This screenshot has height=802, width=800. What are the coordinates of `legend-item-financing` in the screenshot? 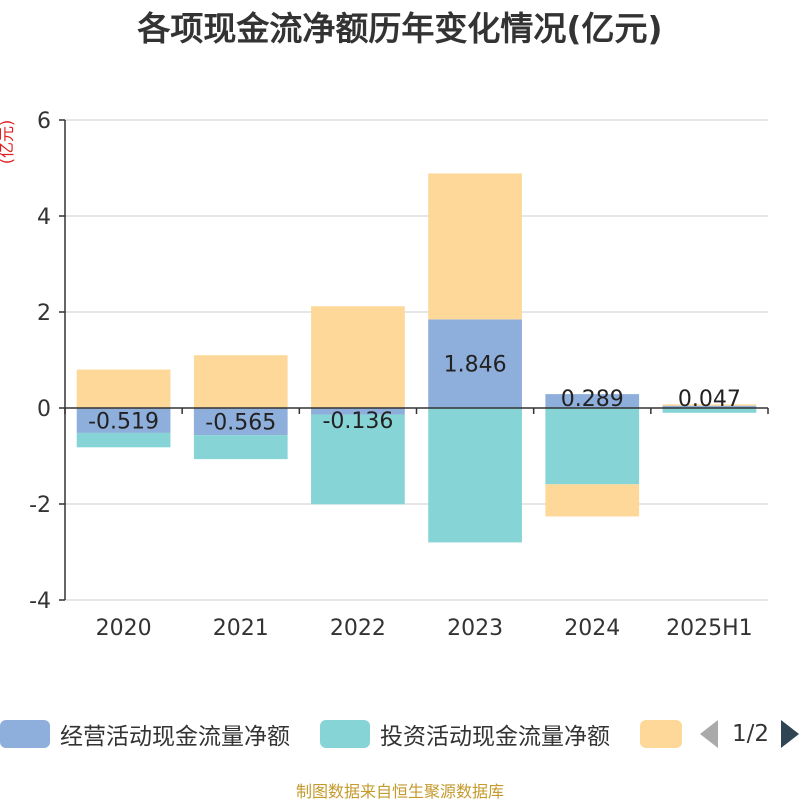 It's located at (661, 734).